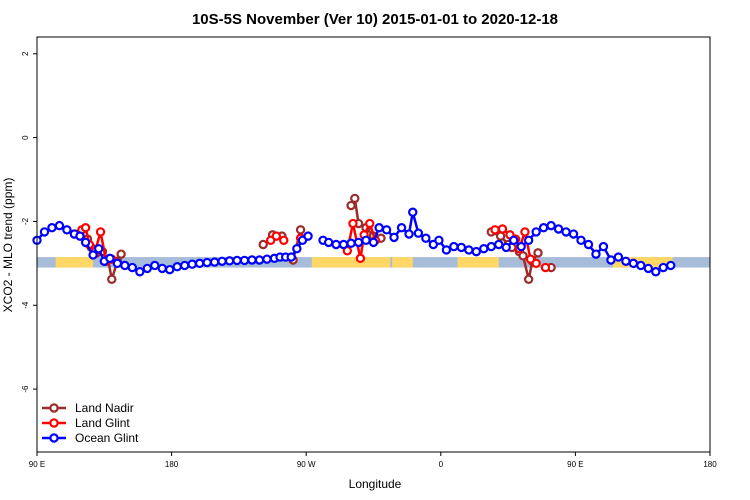  What do you see at coordinates (102, 423) in the screenshot?
I see `legend-label: Land Glint` at bounding box center [102, 423].